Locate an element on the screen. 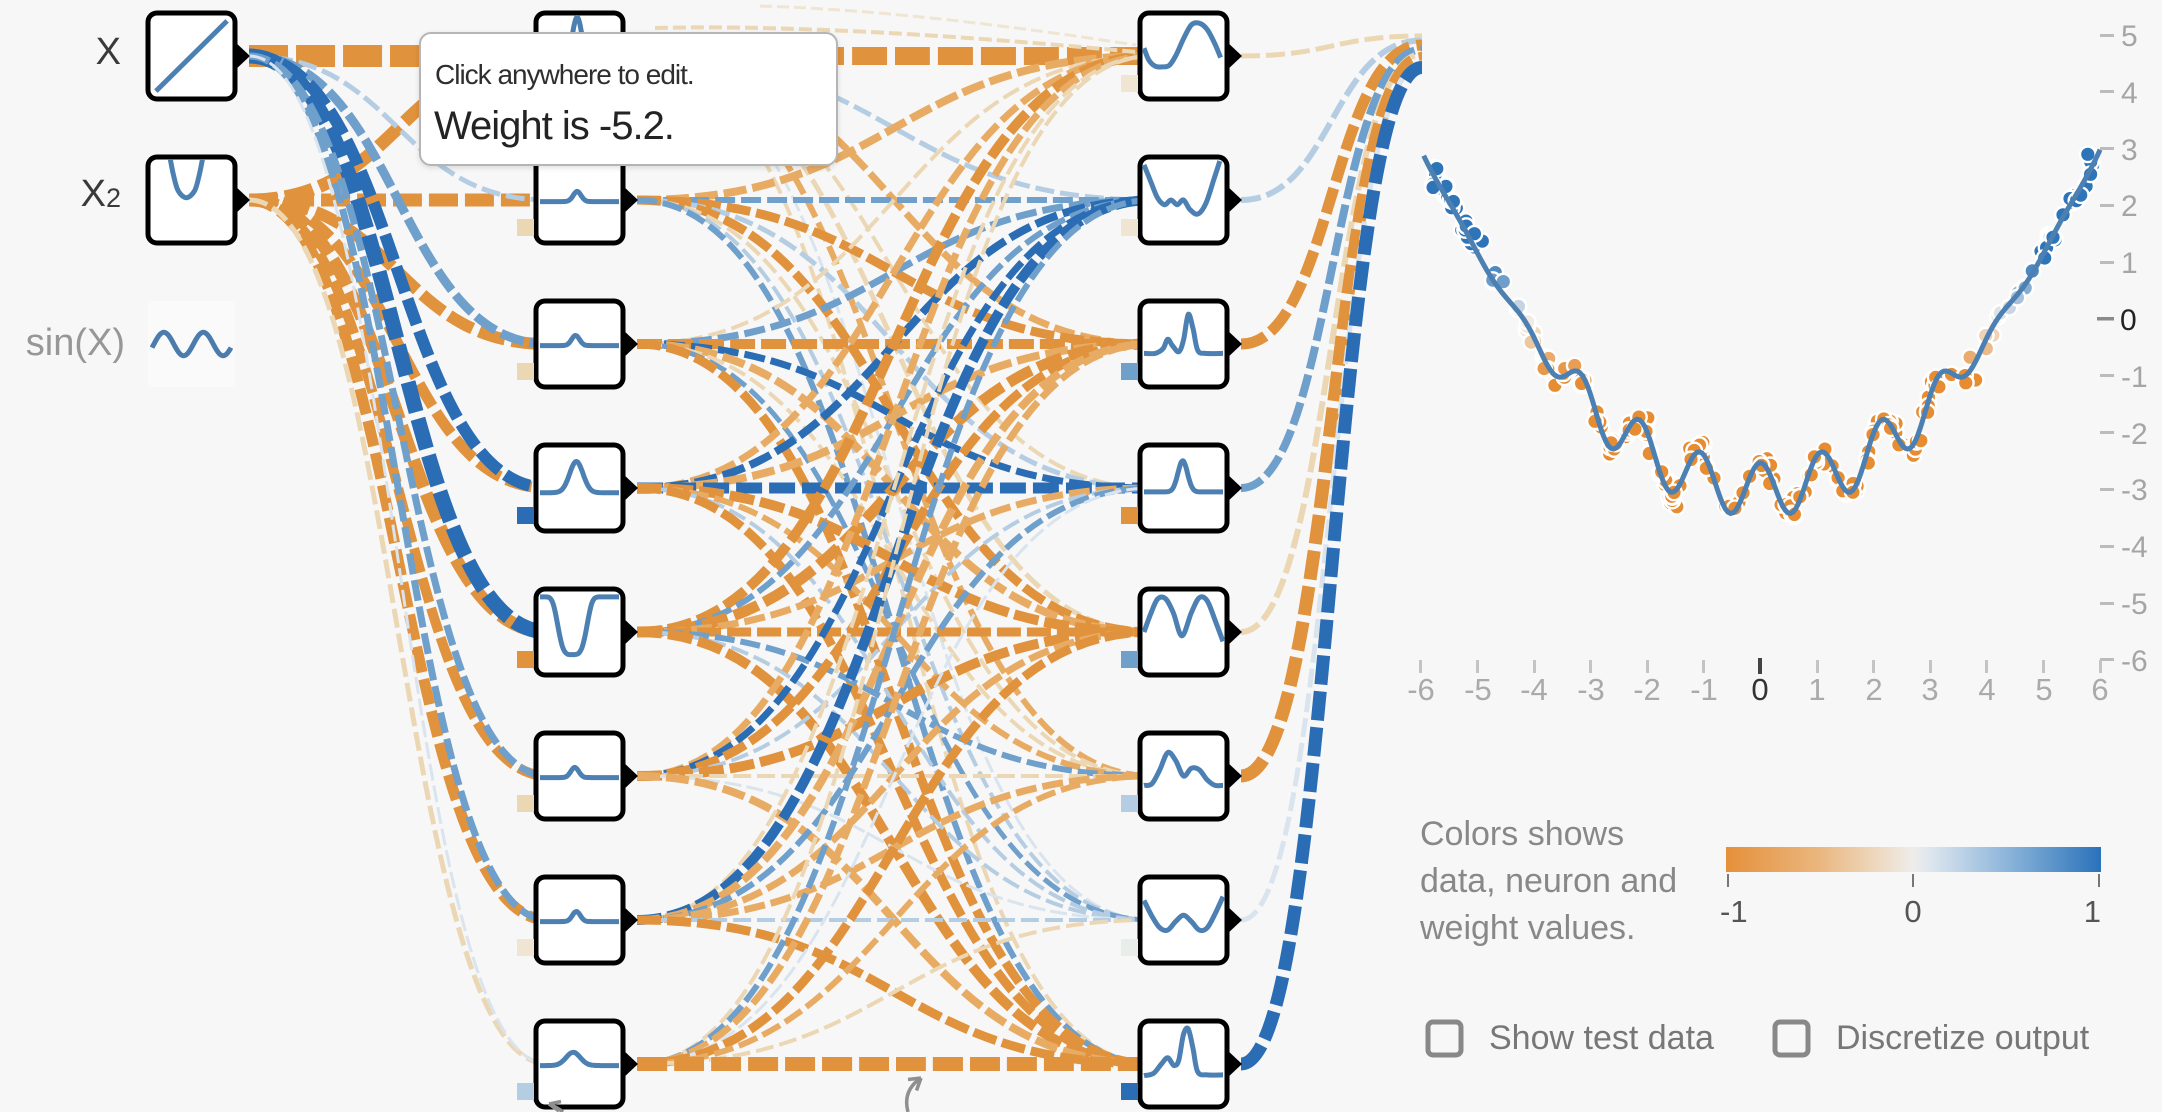 This screenshot has width=2162, height=1112. svg-text: X2 is located at coordinates (101, 194).